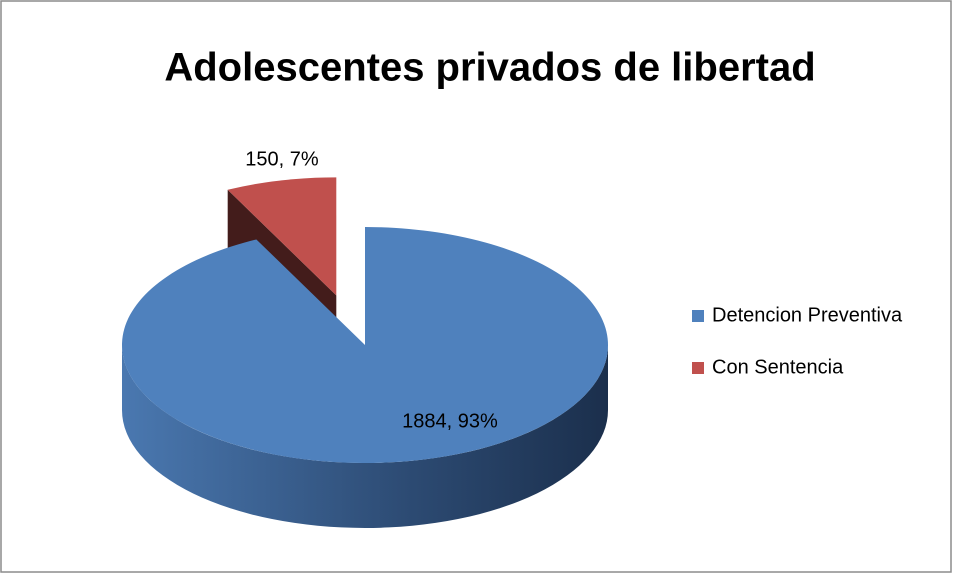 The height and width of the screenshot is (574, 958). Describe the element at coordinates (797, 341) in the screenshot. I see `legend: Detencion Preventiva Con Sentencia` at that location.